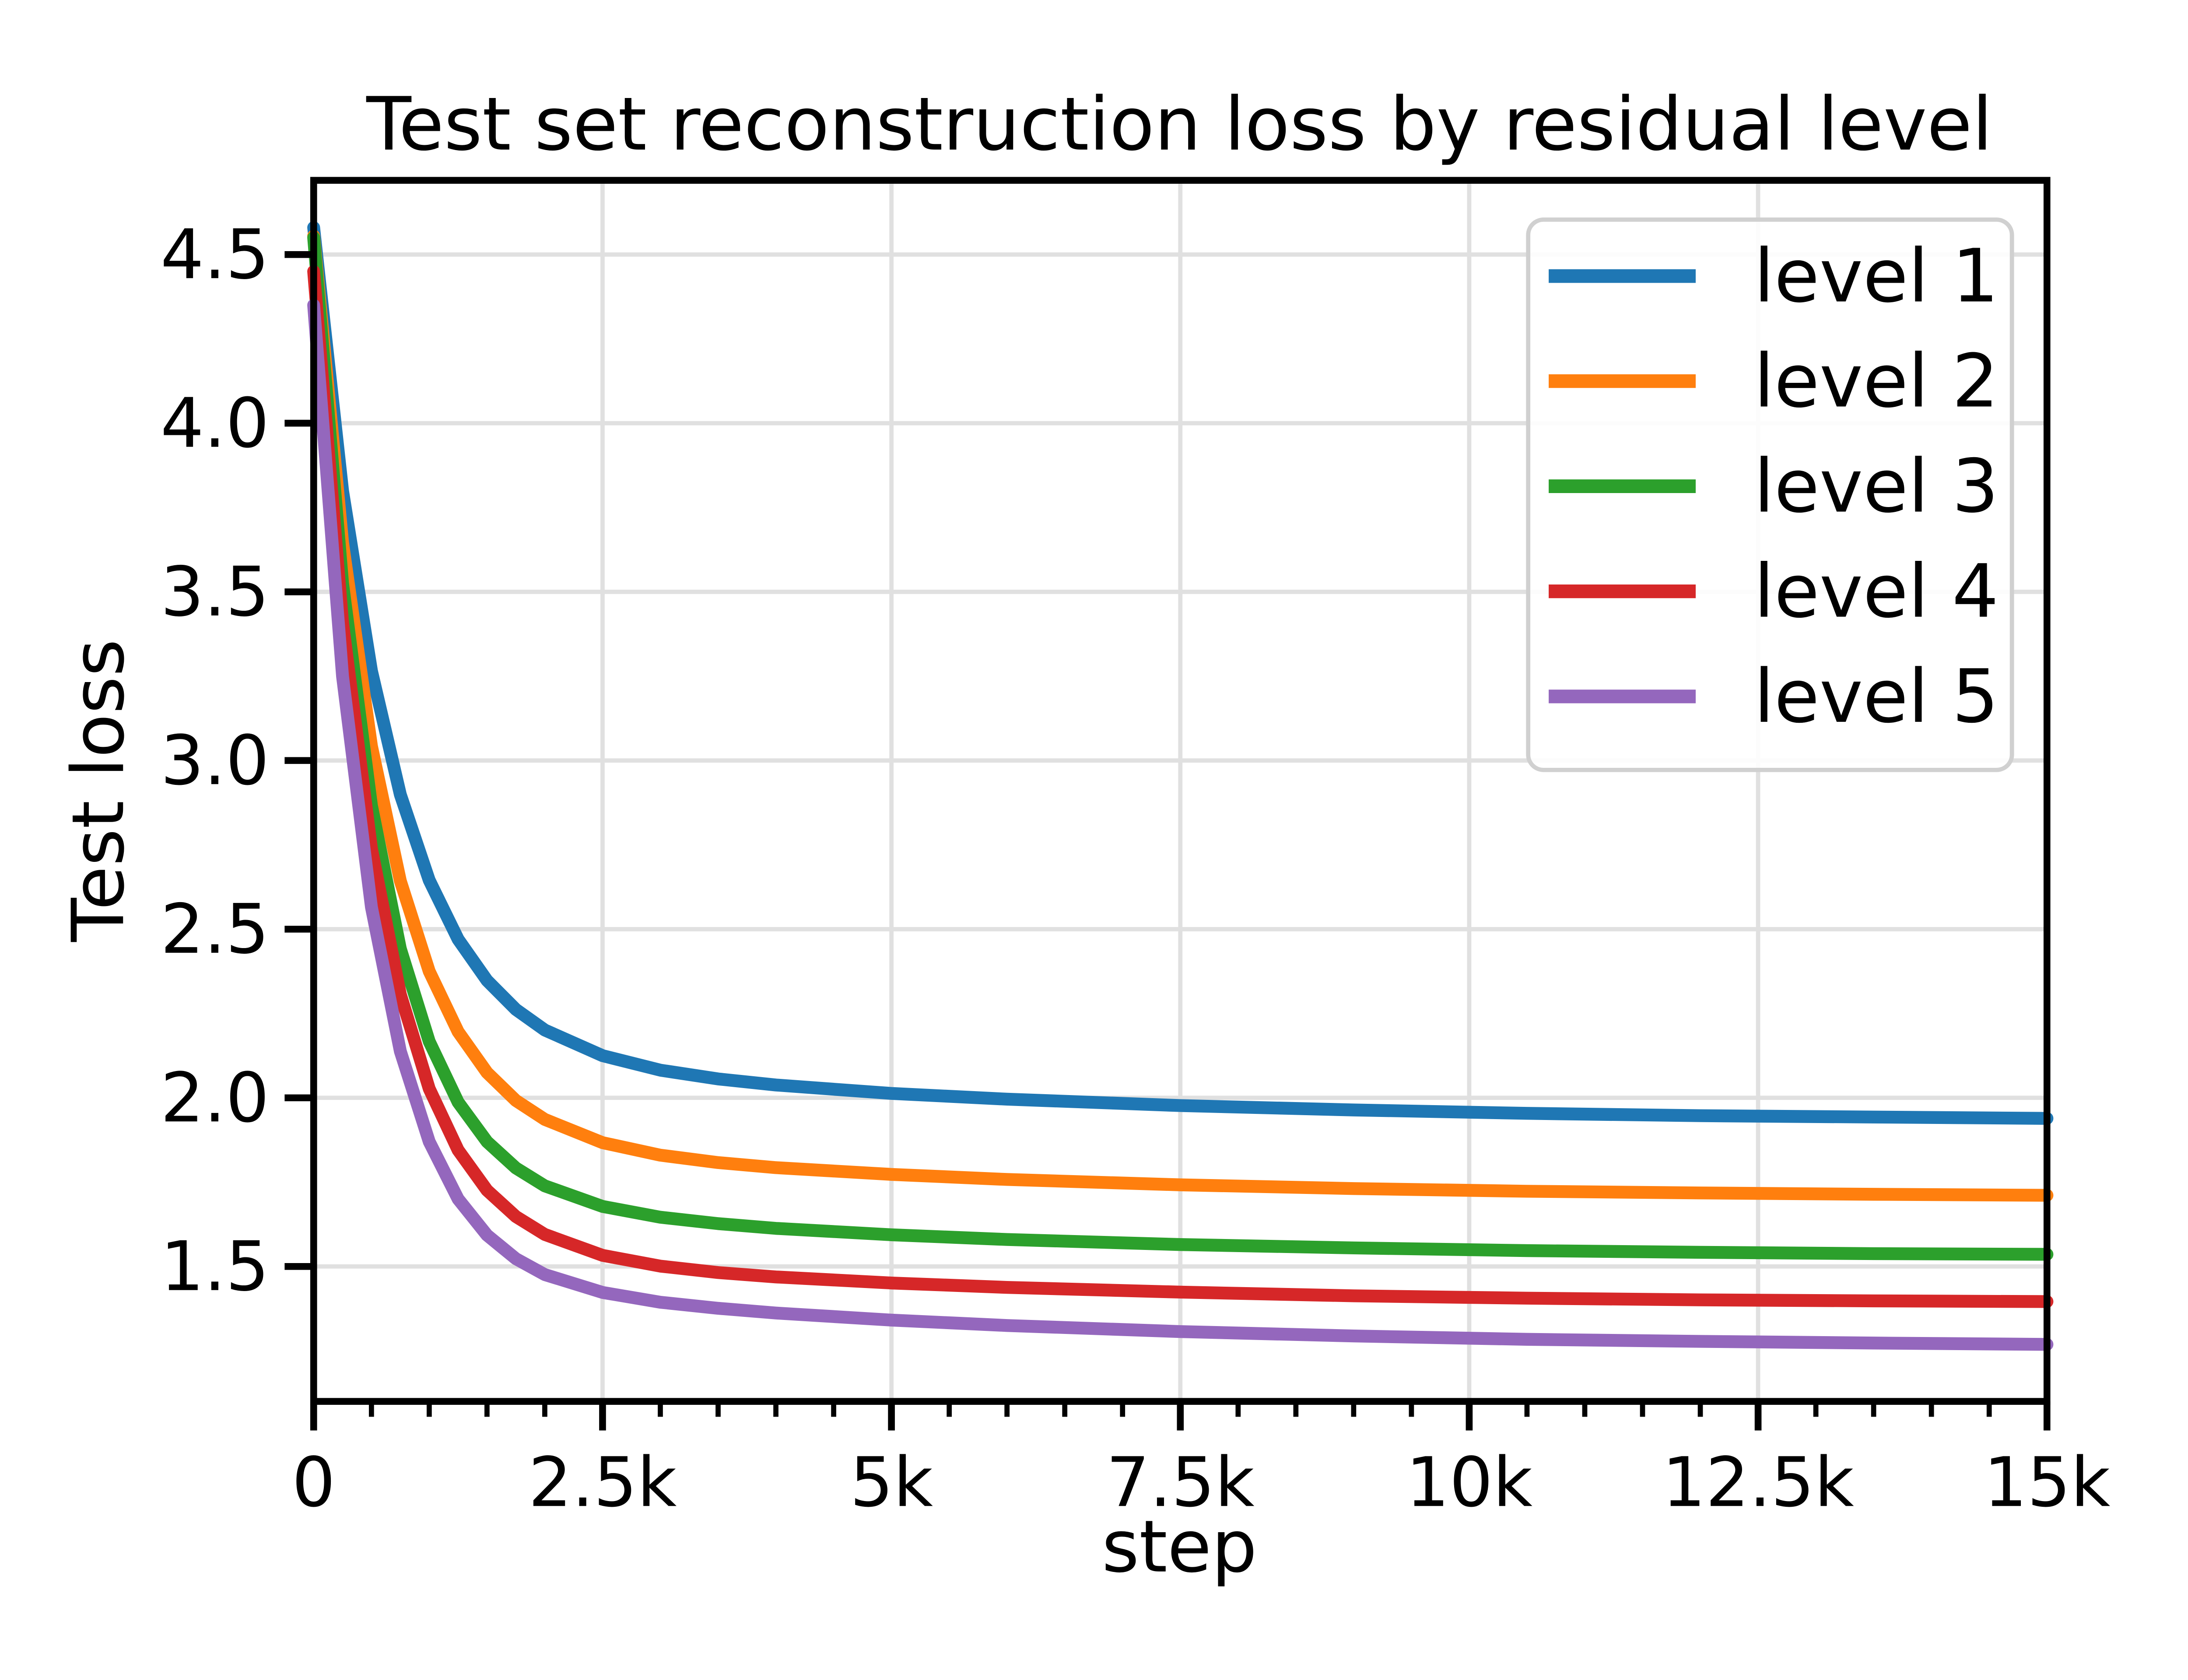 The height and width of the screenshot is (1680, 2188). What do you see at coordinates (1758, 1482) in the screenshot?
I see `x-tick-label: 12.5k` at bounding box center [1758, 1482].